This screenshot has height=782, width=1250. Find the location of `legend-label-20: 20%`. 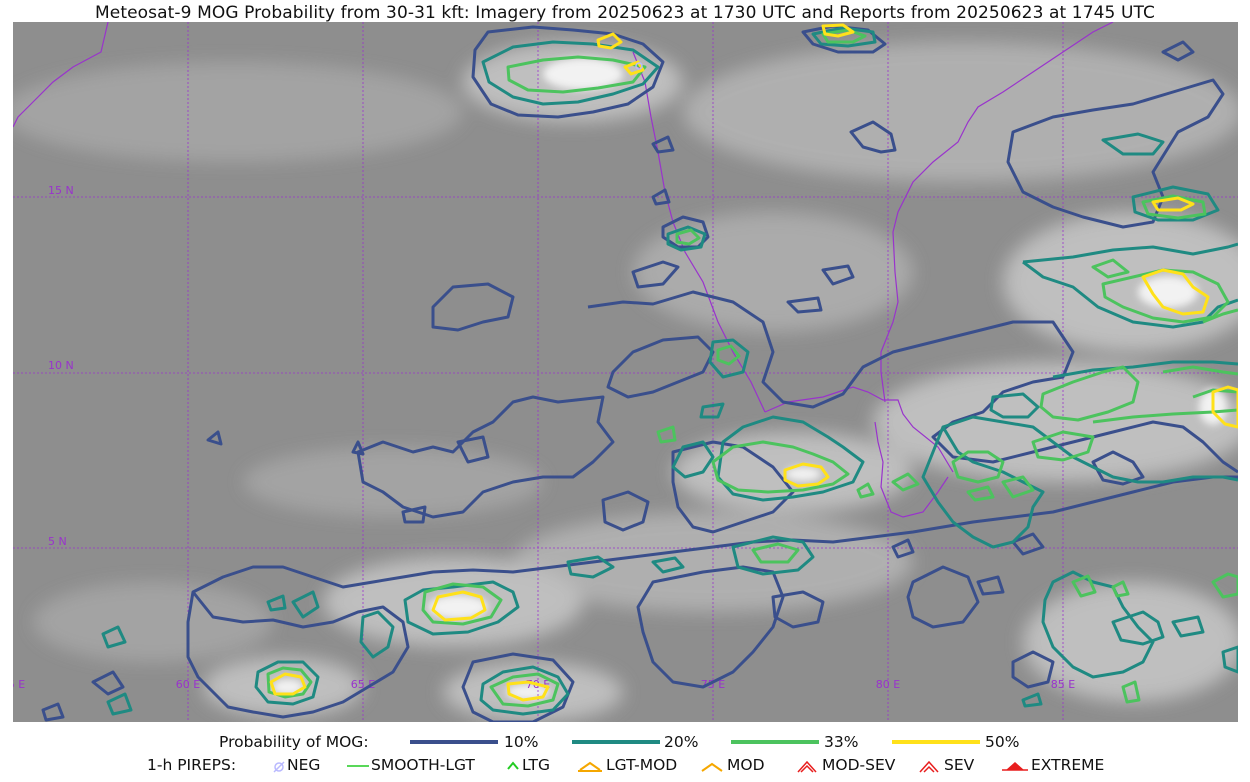

legend-label-20: 20% is located at coordinates (681, 742).